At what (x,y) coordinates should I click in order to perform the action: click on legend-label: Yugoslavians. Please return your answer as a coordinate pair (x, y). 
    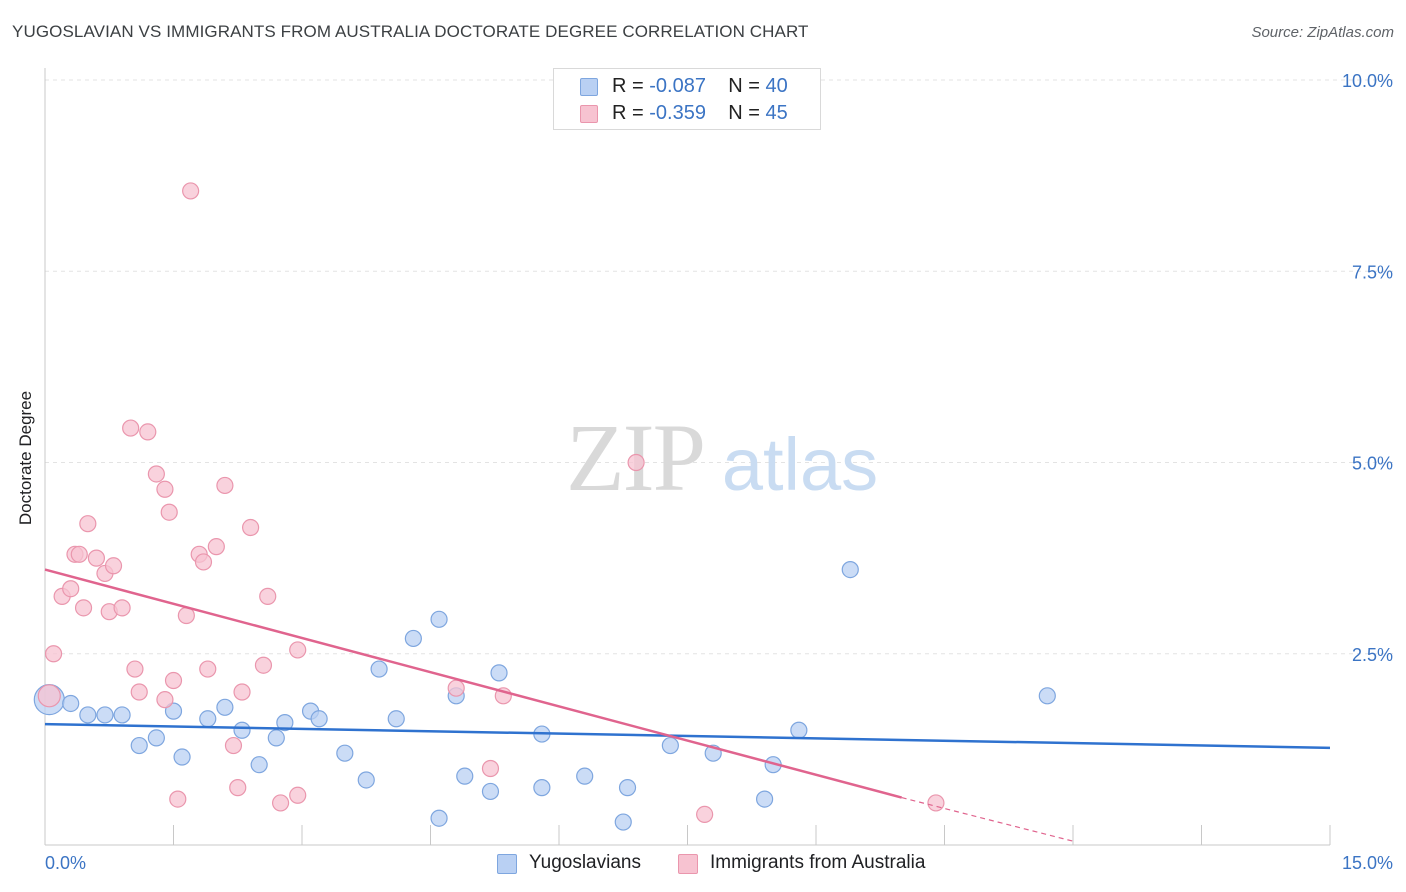
    Looking at the image, I should click on (585, 862).